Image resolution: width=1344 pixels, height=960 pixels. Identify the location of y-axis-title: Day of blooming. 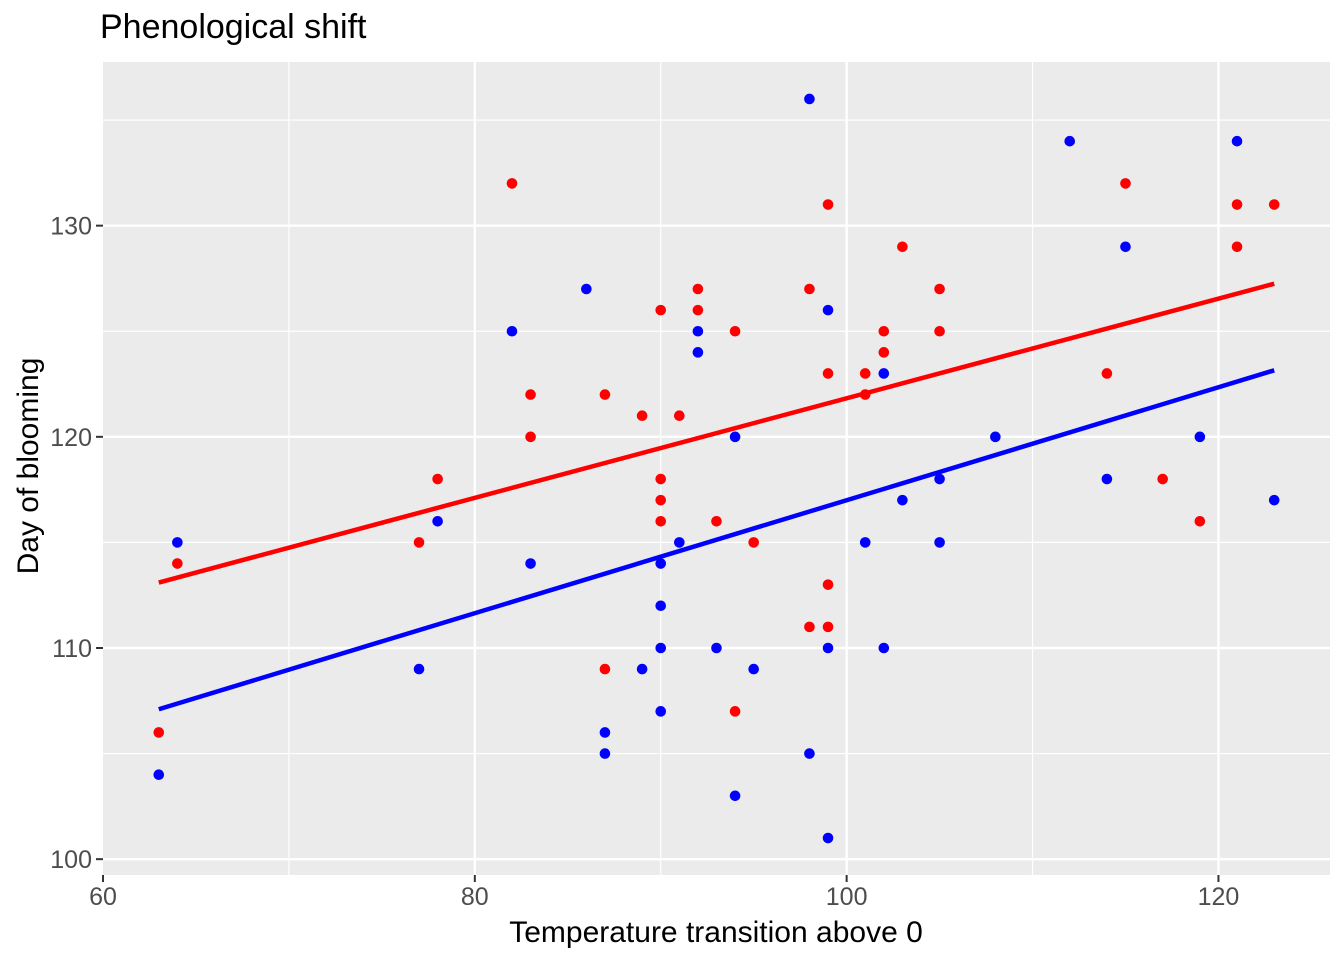
(28, 466).